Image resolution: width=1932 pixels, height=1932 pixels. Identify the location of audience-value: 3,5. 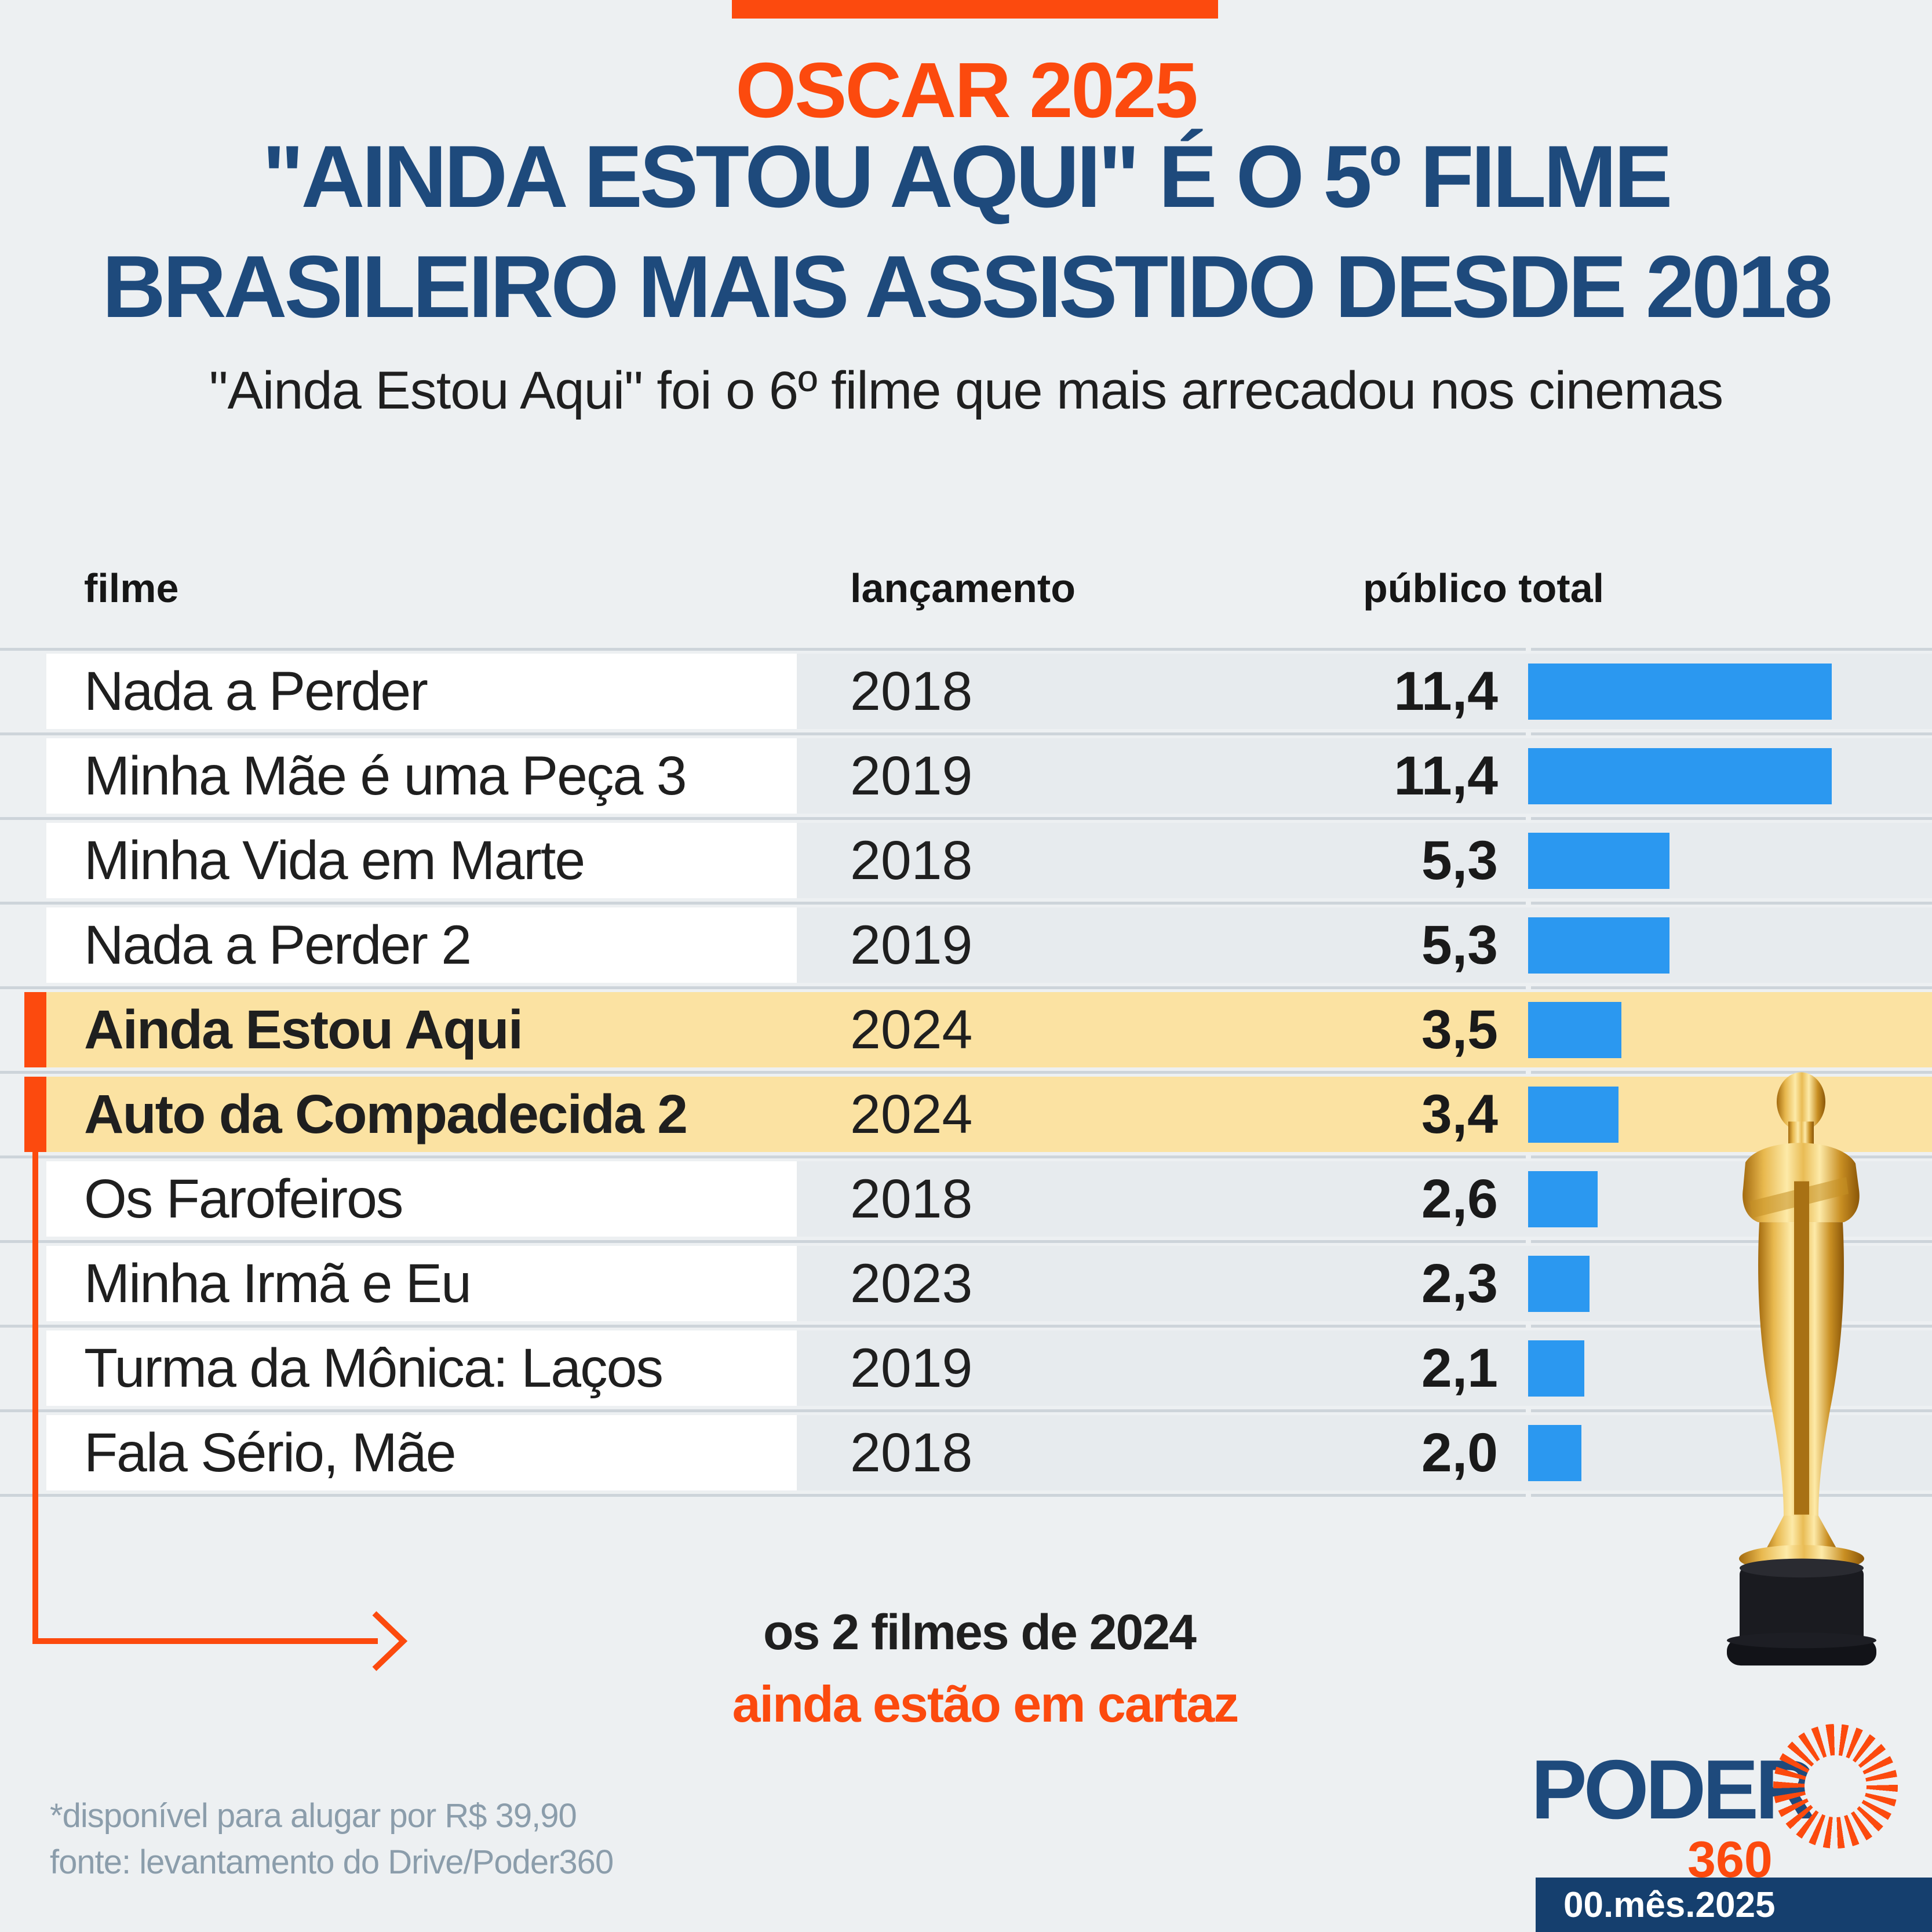
(1460, 1029).